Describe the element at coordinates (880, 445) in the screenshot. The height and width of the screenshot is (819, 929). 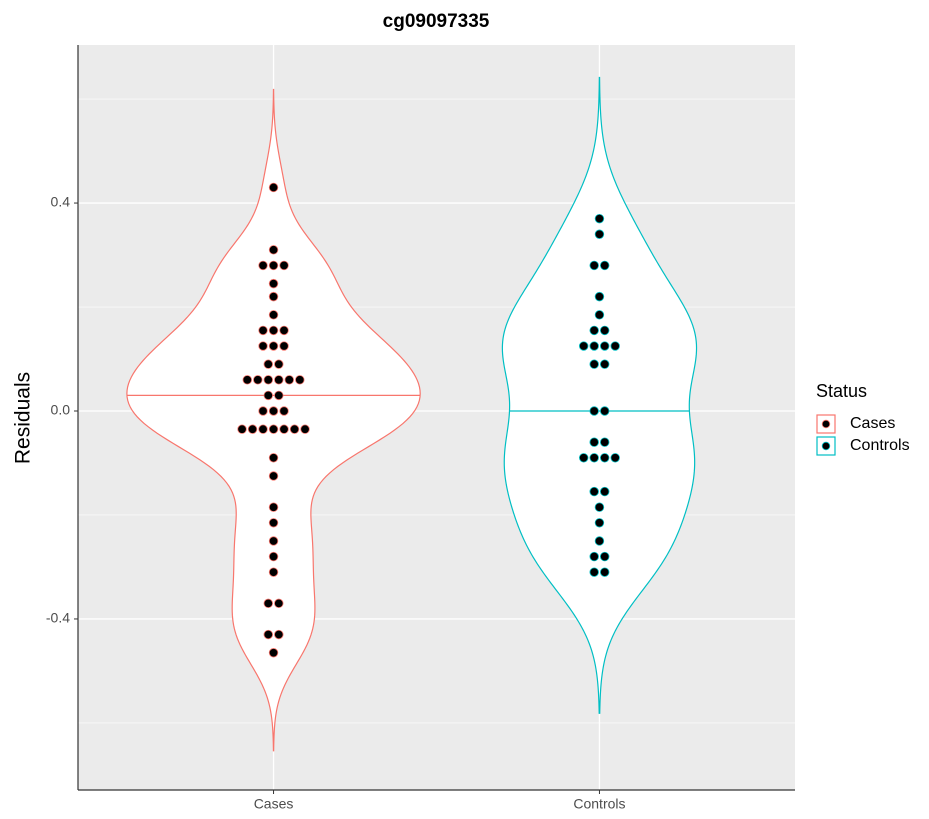
I see `legend-label: Controls` at that location.